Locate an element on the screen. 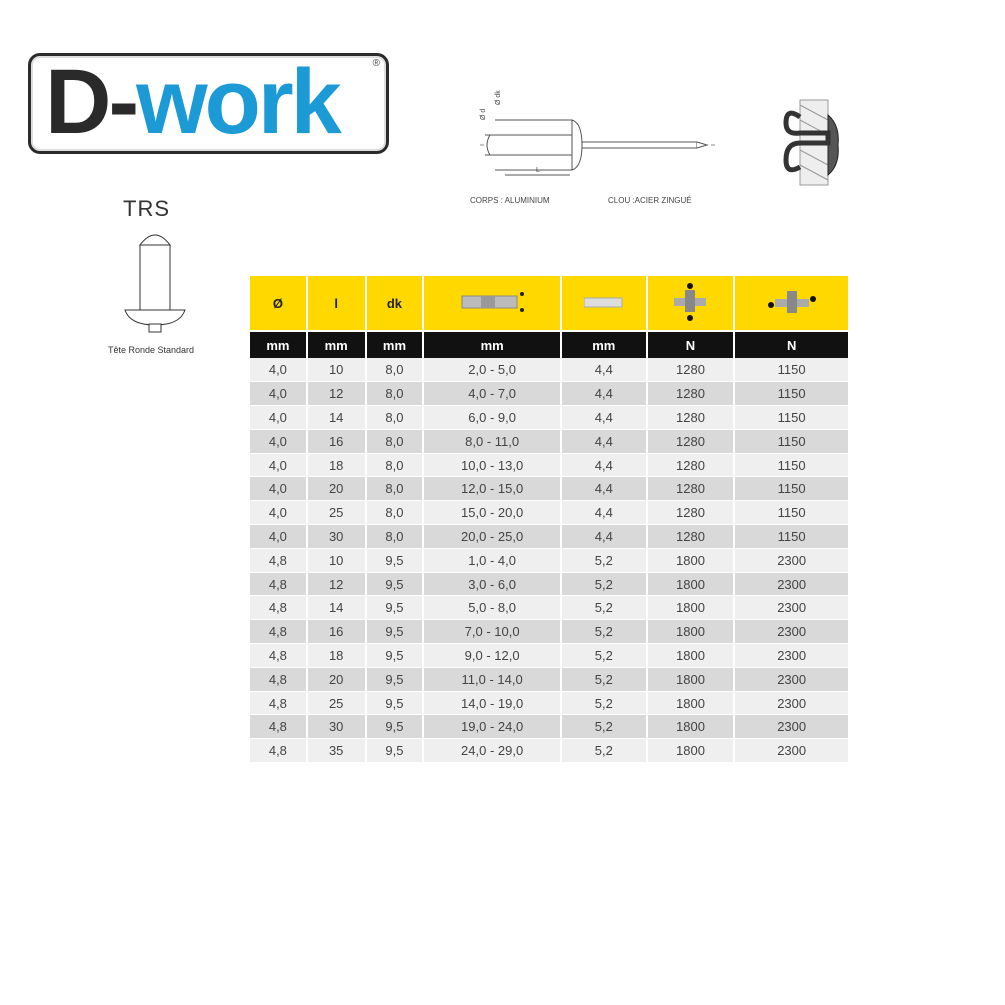 Image resolution: width=1005 pixels, height=1005 pixels. table-row: 4,0 30 8,0 20,0 - 25,0 4,4 1280 1150 is located at coordinates (549, 536).